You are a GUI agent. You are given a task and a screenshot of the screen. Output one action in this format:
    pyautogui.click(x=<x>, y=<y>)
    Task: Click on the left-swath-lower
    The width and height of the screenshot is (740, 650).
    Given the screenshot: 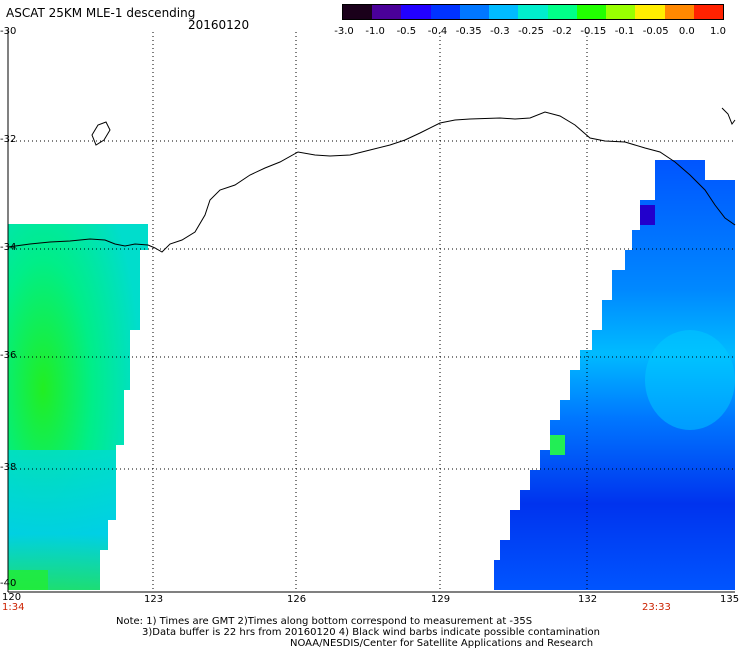 What is the action you would take?
    pyautogui.click(x=62, y=520)
    